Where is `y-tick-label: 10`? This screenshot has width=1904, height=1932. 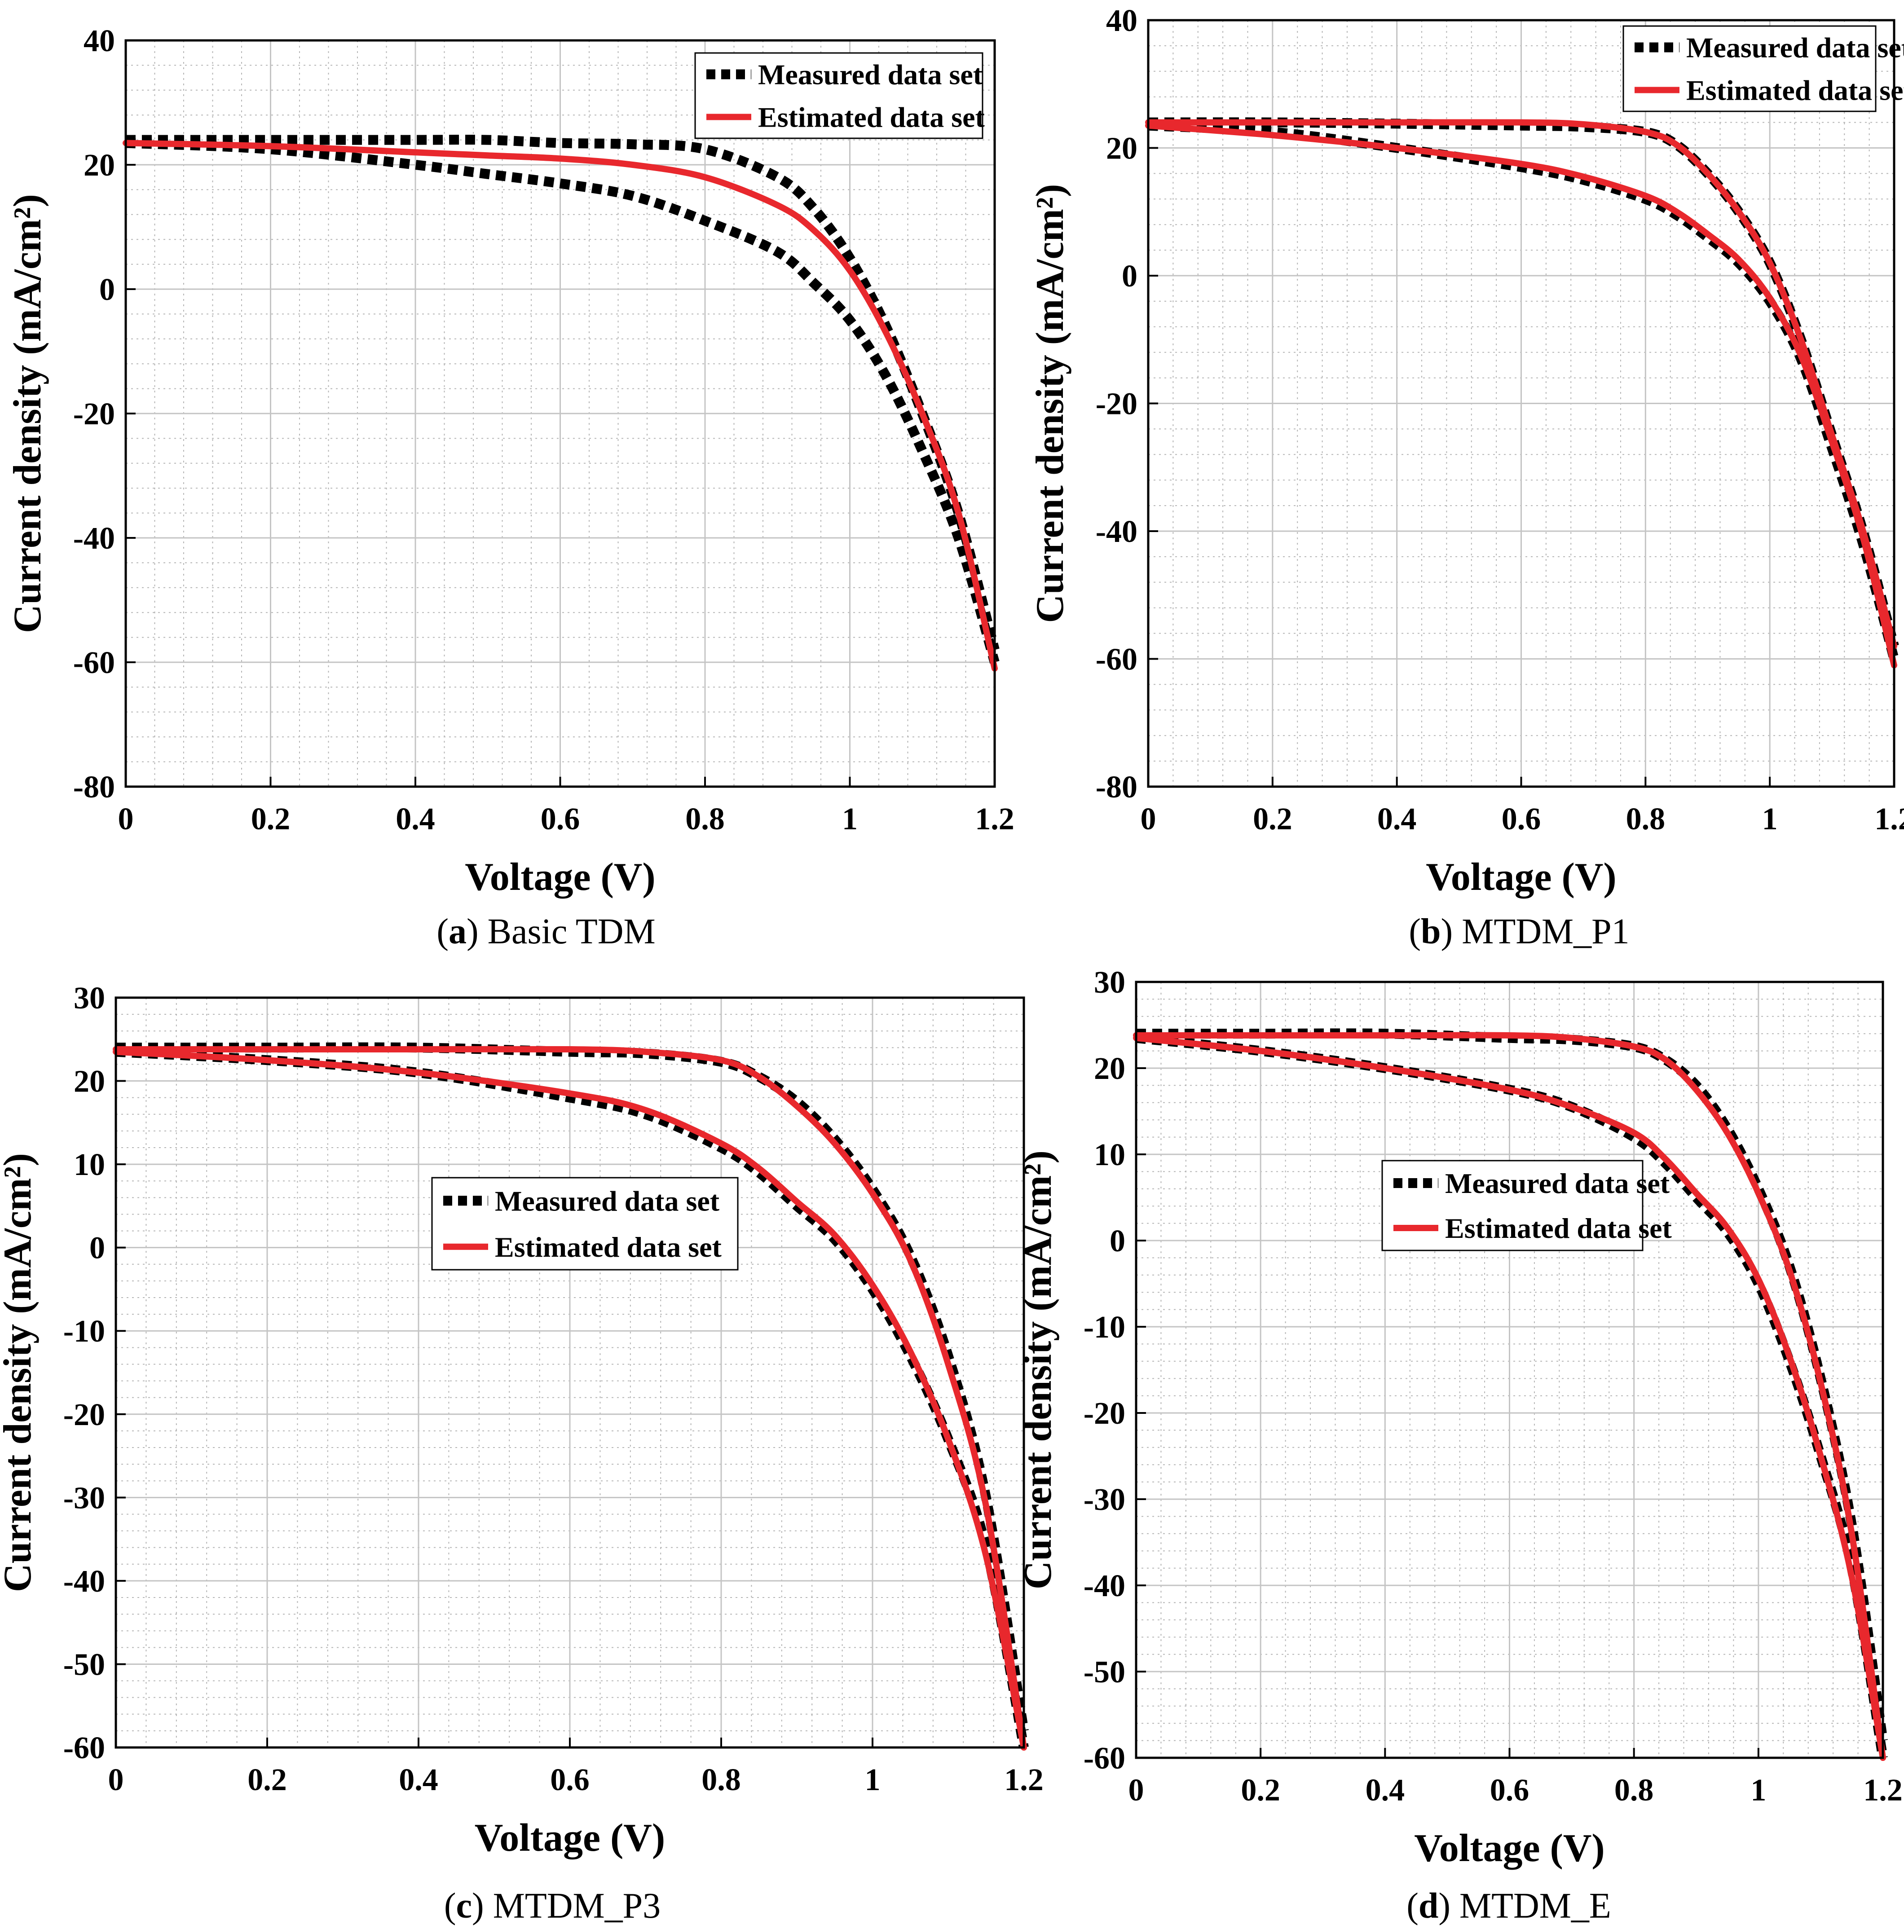 y-tick-label: 10 is located at coordinates (89, 1165).